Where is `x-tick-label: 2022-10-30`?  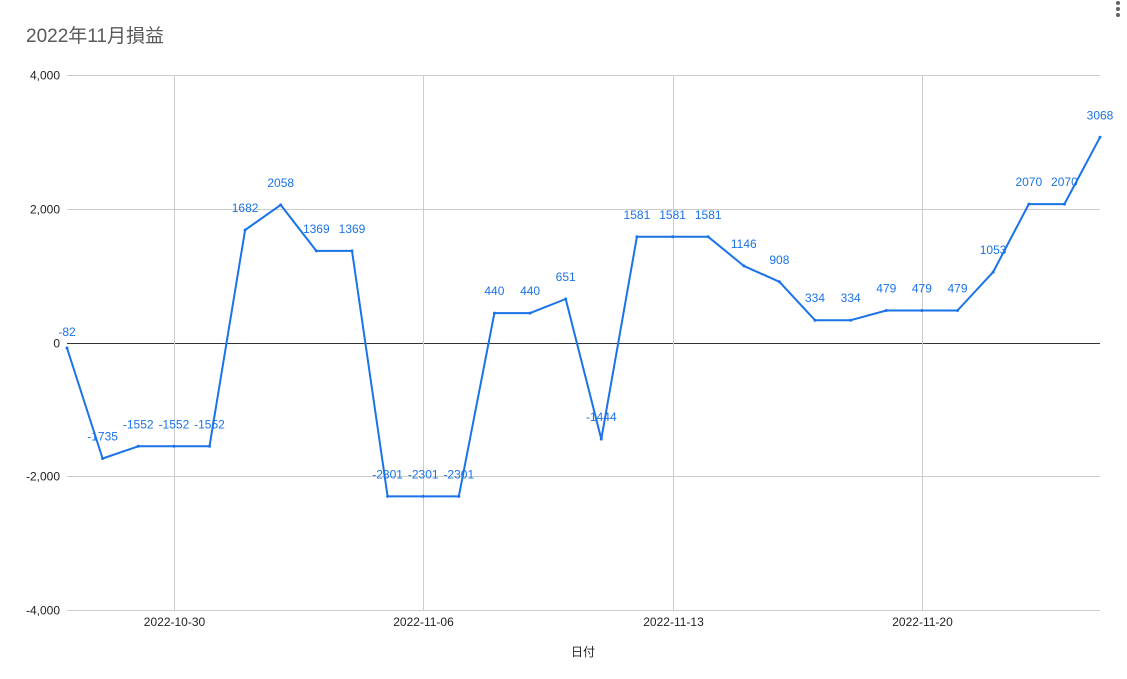
x-tick-label: 2022-10-30 is located at coordinates (175, 622).